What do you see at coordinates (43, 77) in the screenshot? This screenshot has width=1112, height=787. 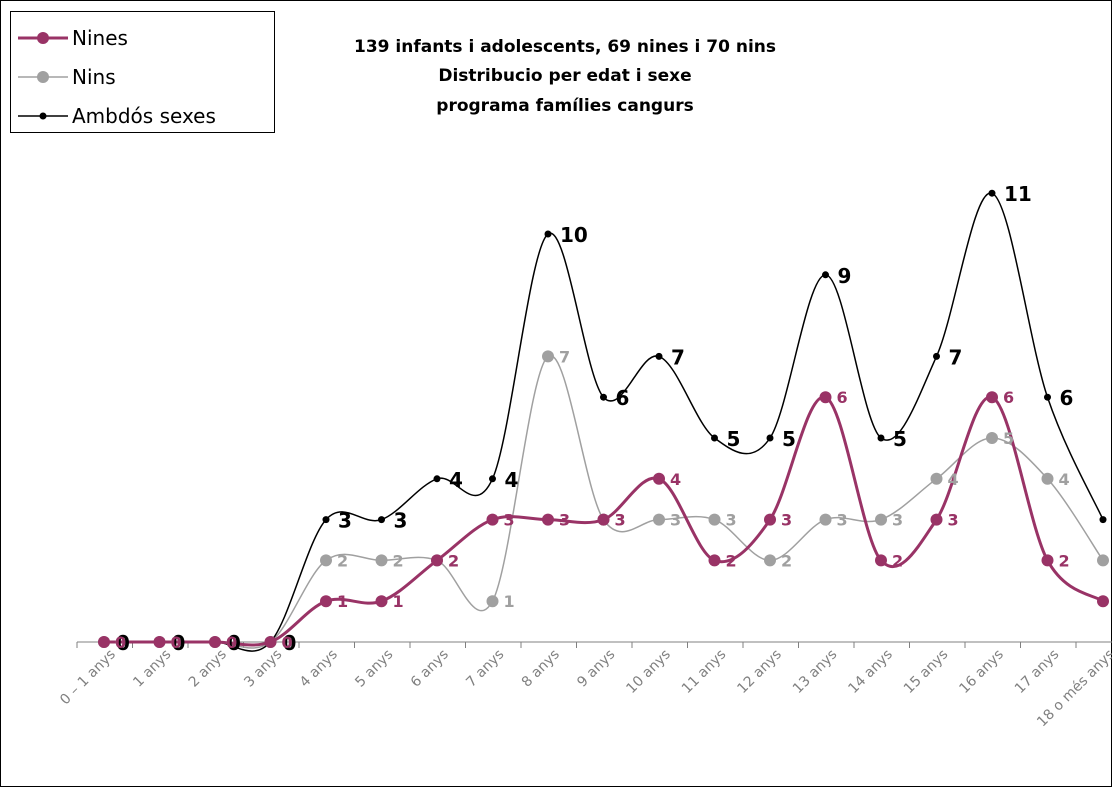 I see `legend-marker-nins` at bounding box center [43, 77].